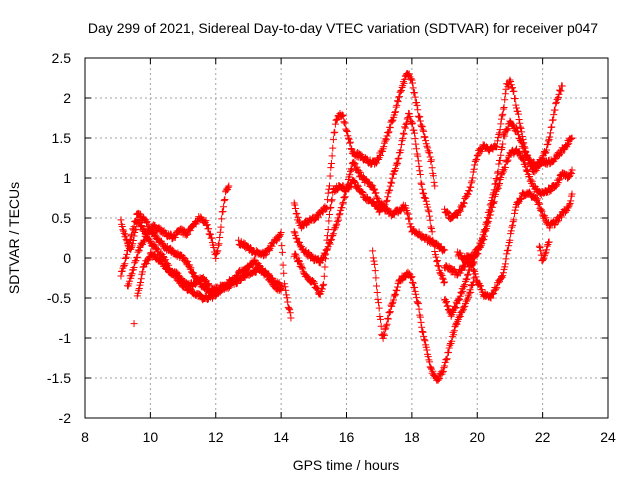  What do you see at coordinates (85, 437) in the screenshot?
I see `x-tick-label: 8` at bounding box center [85, 437].